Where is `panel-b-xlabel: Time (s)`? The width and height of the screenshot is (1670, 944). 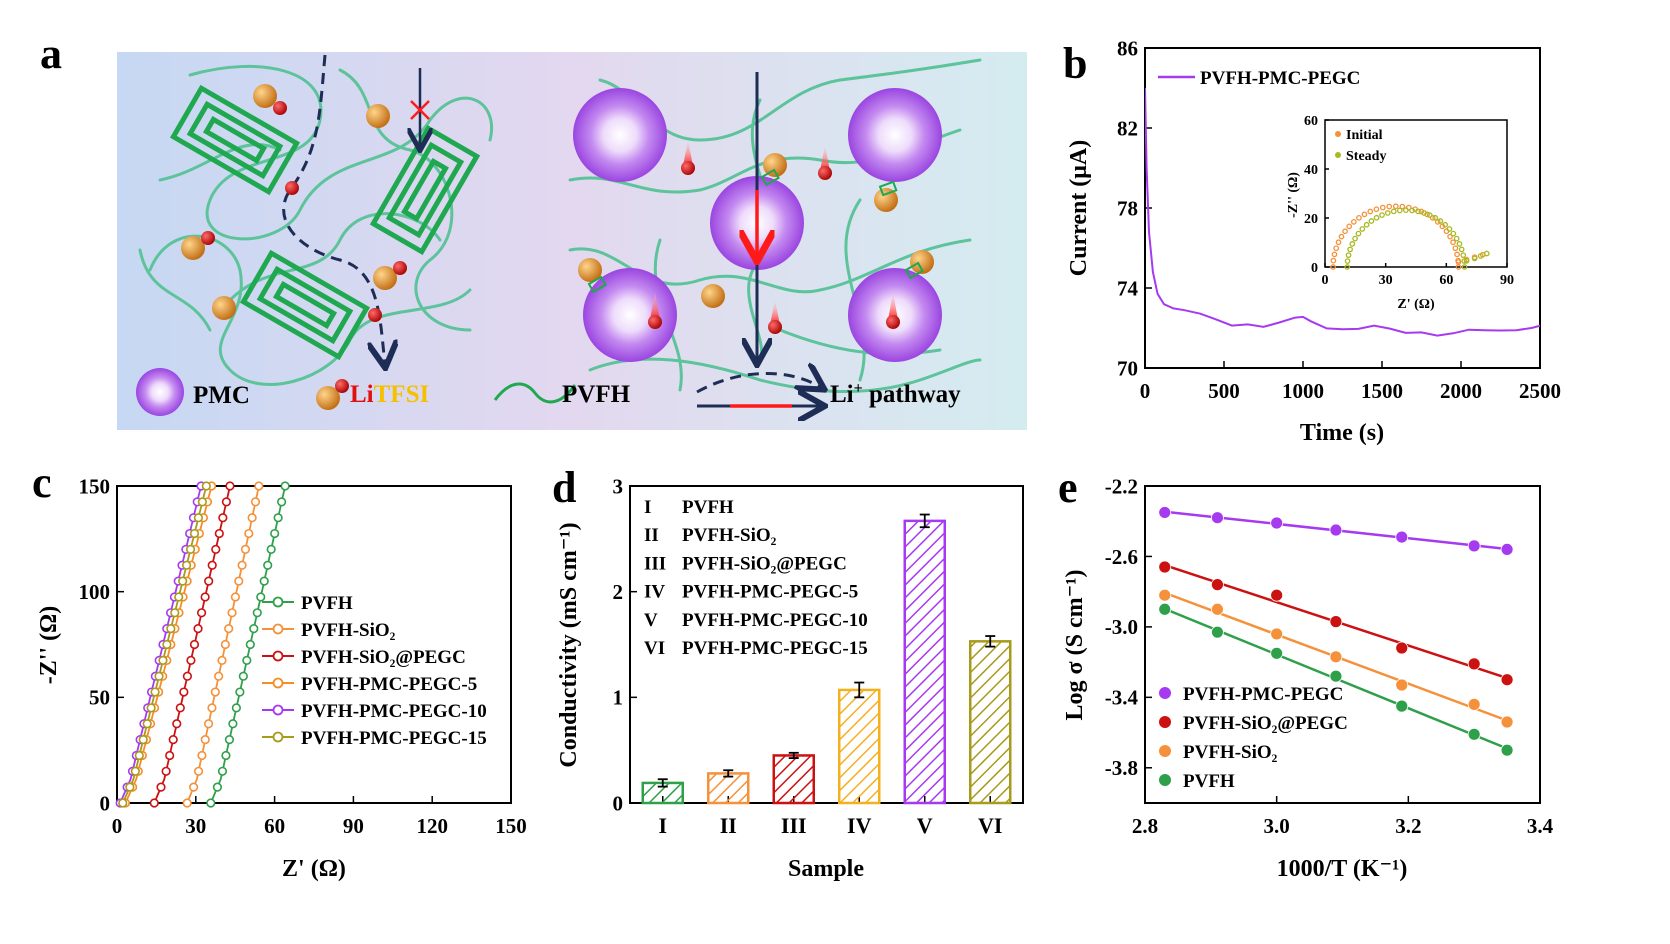
panel-b-xlabel: Time (s) is located at coordinates (1342, 433).